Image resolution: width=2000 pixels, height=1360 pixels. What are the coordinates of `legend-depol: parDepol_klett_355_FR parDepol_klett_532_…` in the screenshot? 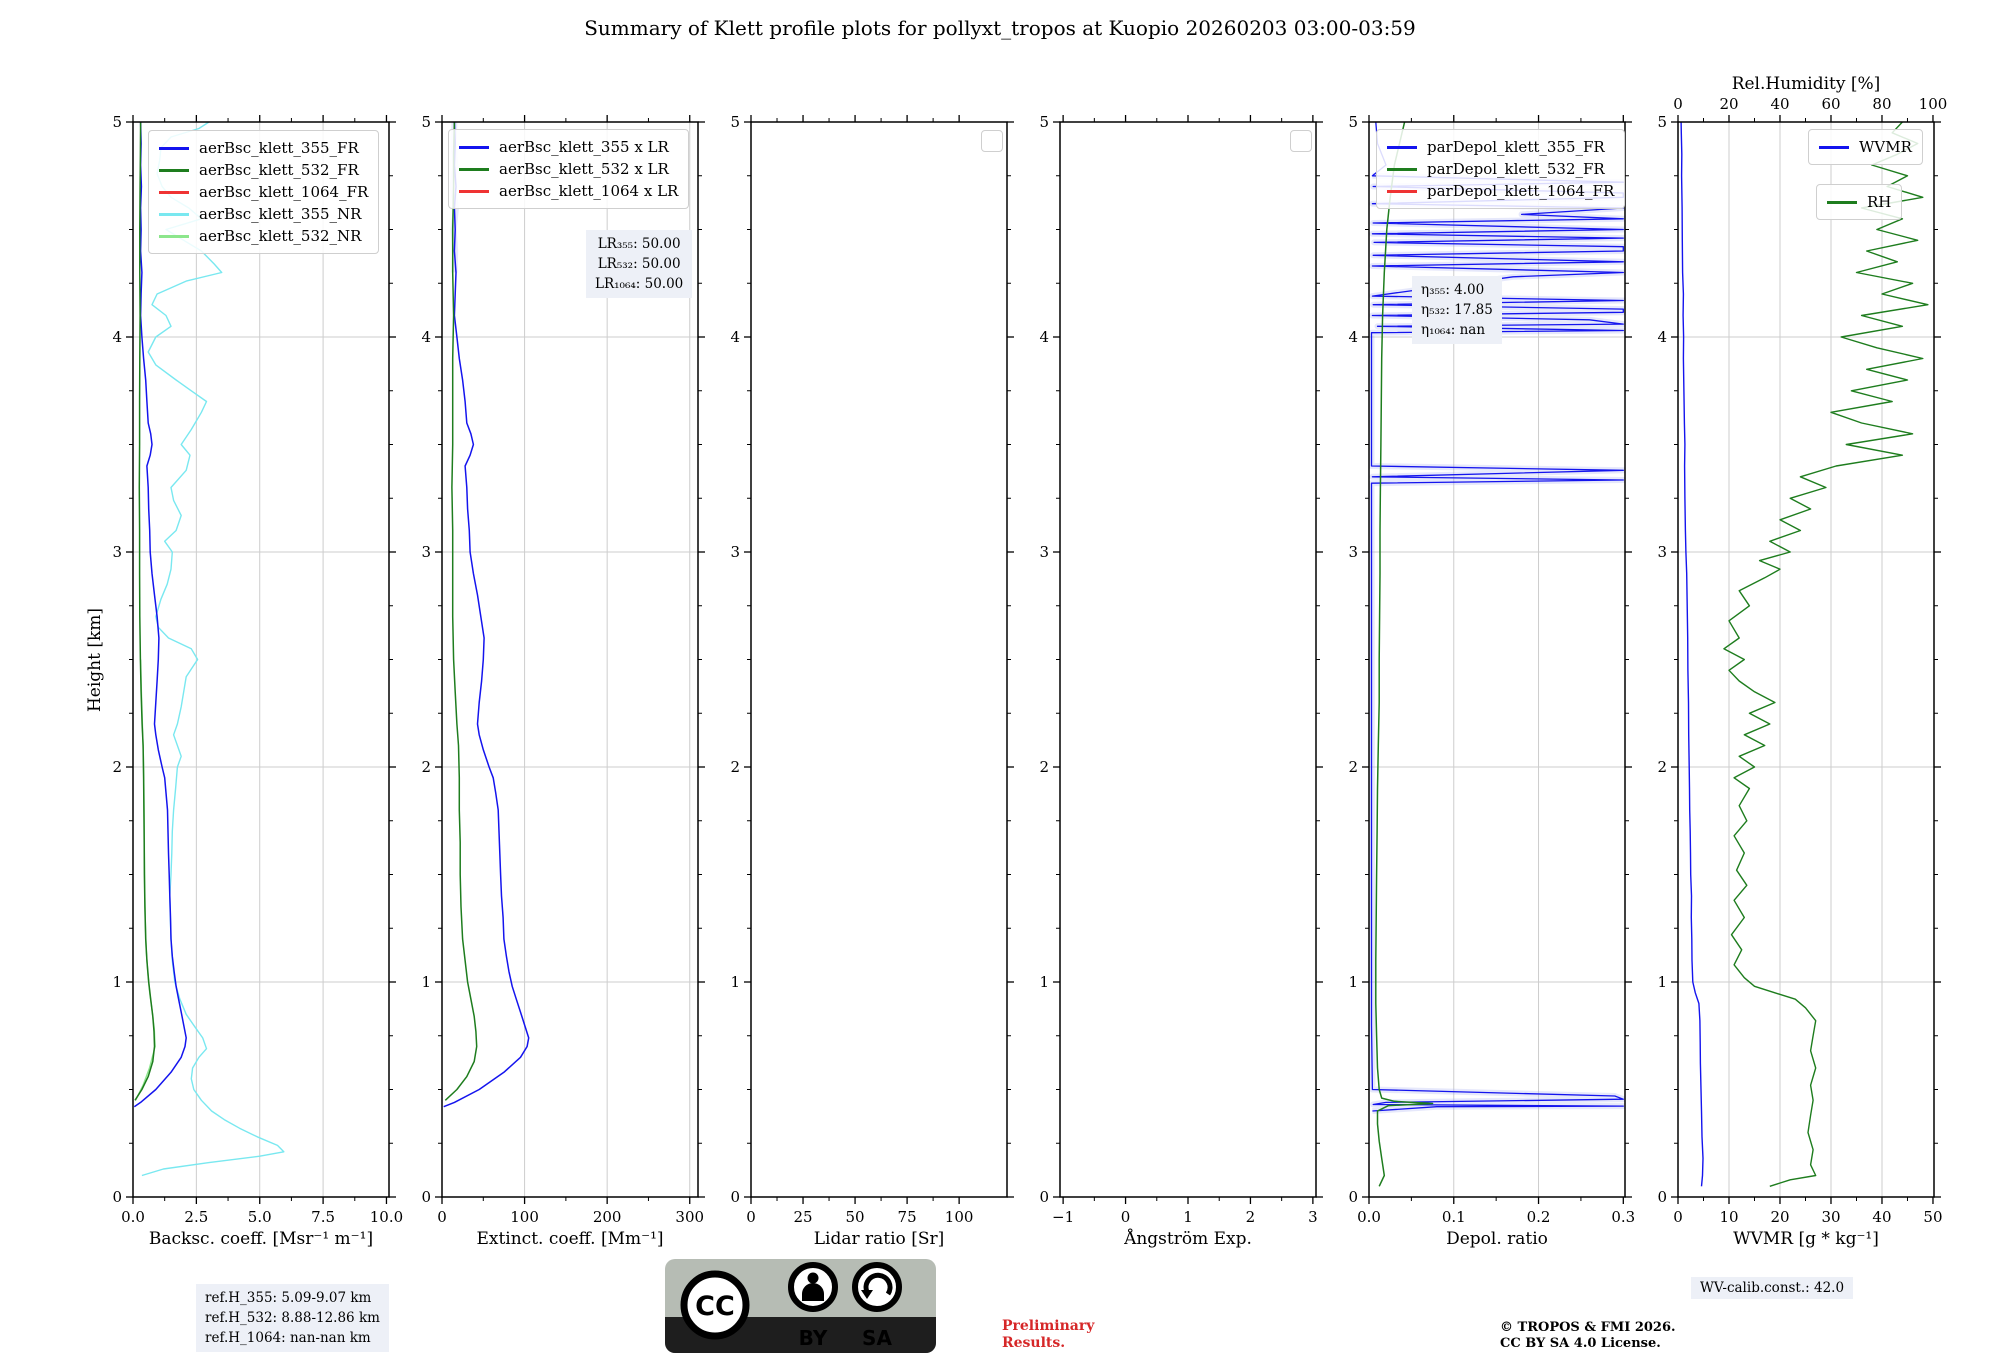 It's located at (1501, 169).